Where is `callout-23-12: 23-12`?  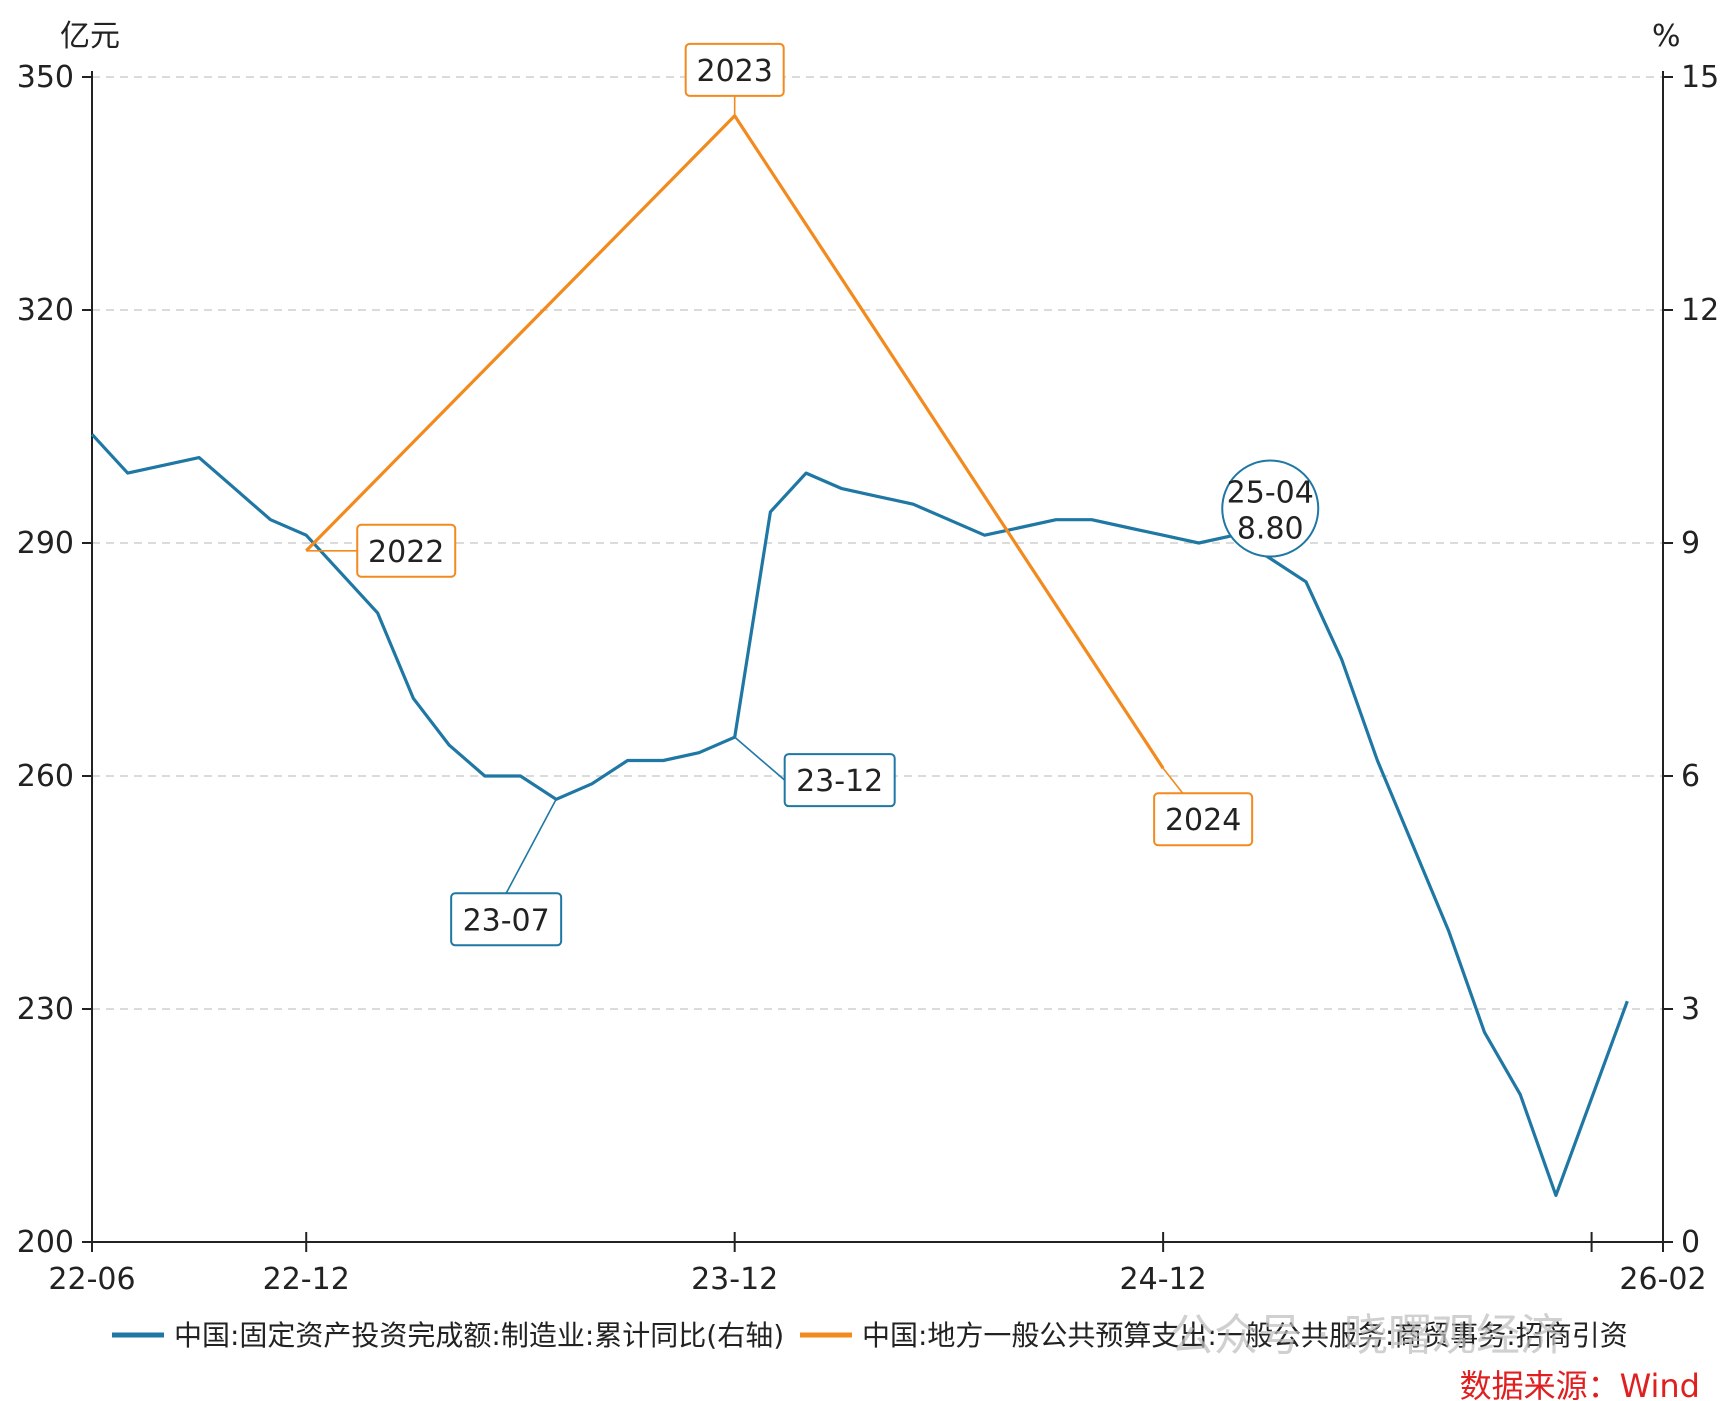
callout-23-12: 23-12 is located at coordinates (815, 772).